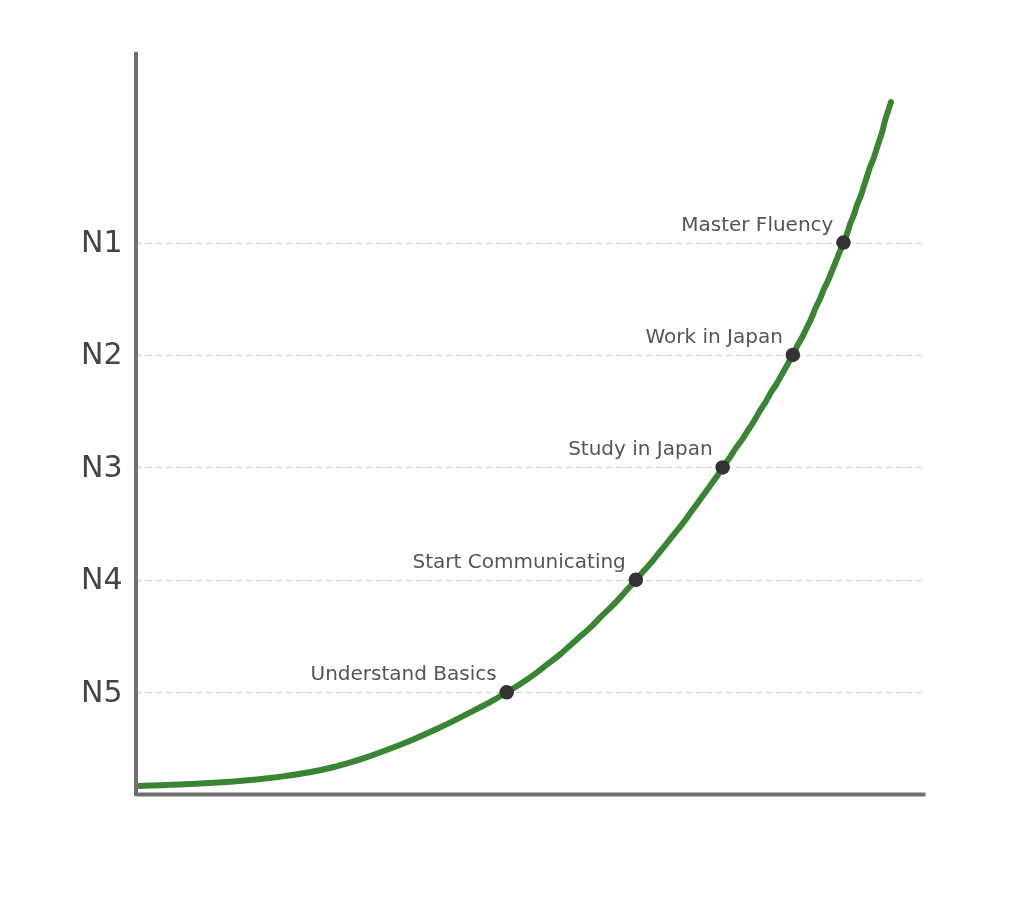  What do you see at coordinates (640, 448) in the screenshot?
I see `annotation: Study in Japan` at bounding box center [640, 448].